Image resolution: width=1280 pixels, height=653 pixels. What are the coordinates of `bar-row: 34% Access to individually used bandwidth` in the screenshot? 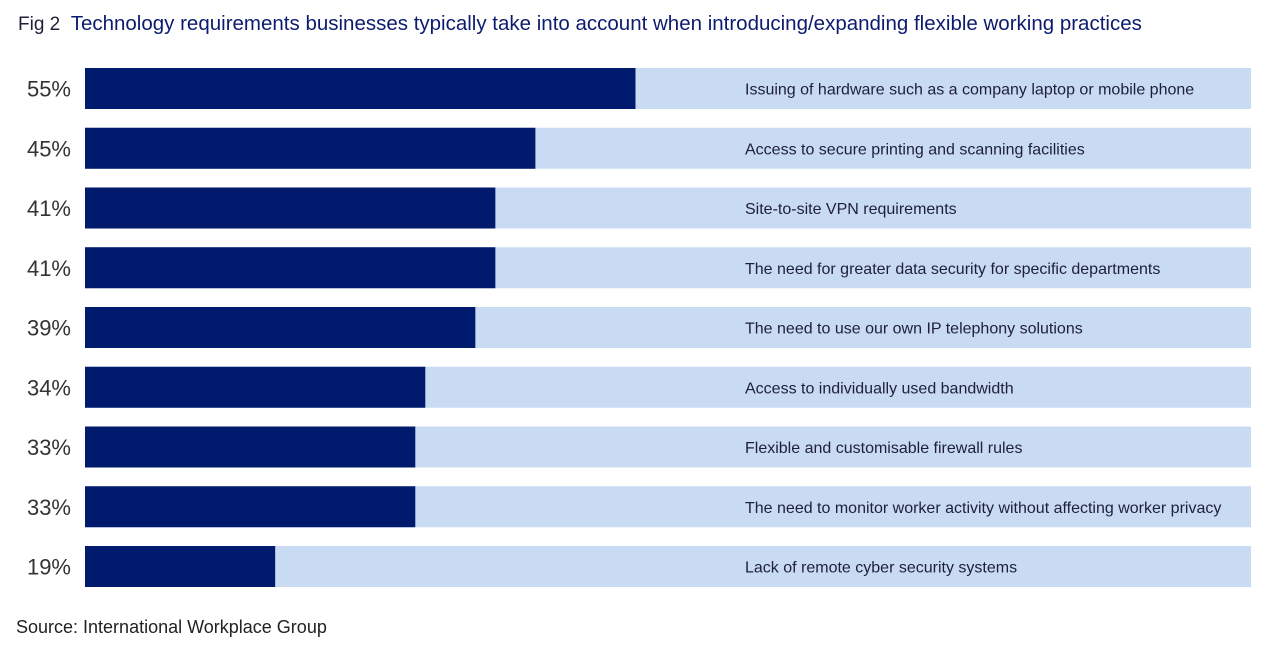 It's located at (639, 387).